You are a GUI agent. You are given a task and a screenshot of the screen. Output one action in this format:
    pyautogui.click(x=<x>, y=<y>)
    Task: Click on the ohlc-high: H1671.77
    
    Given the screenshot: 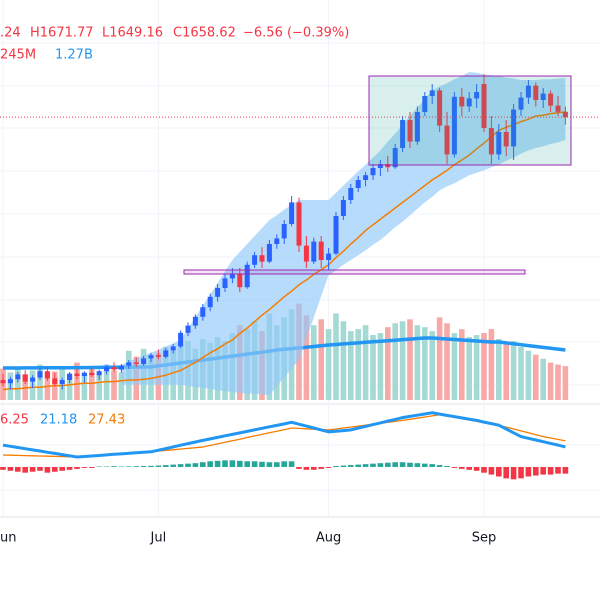 What is the action you would take?
    pyautogui.click(x=62, y=33)
    